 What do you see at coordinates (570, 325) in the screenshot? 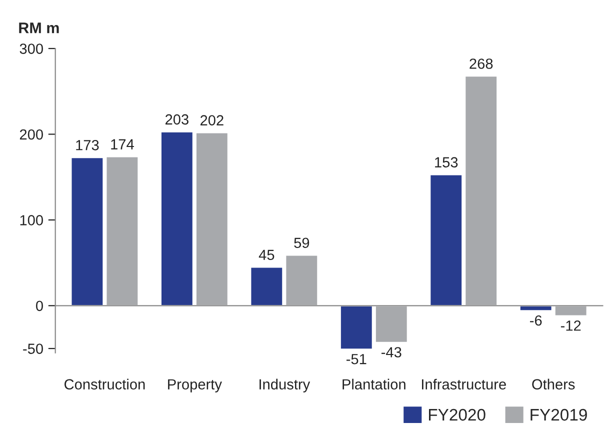
I see `data-label: -12` at bounding box center [570, 325].